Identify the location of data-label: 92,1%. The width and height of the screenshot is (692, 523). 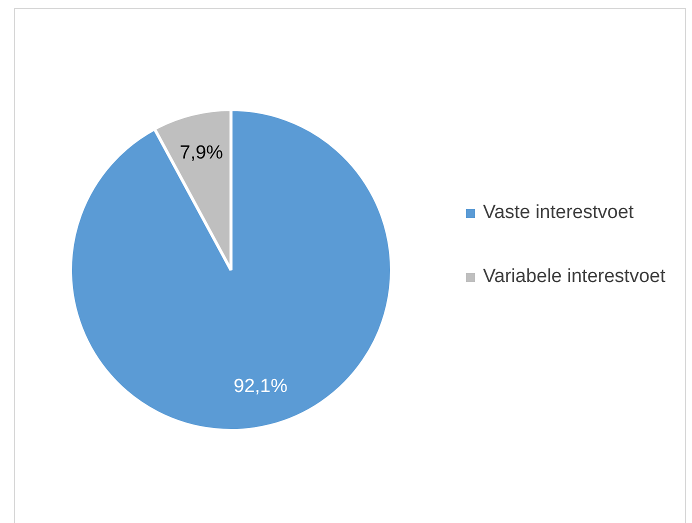
(261, 386).